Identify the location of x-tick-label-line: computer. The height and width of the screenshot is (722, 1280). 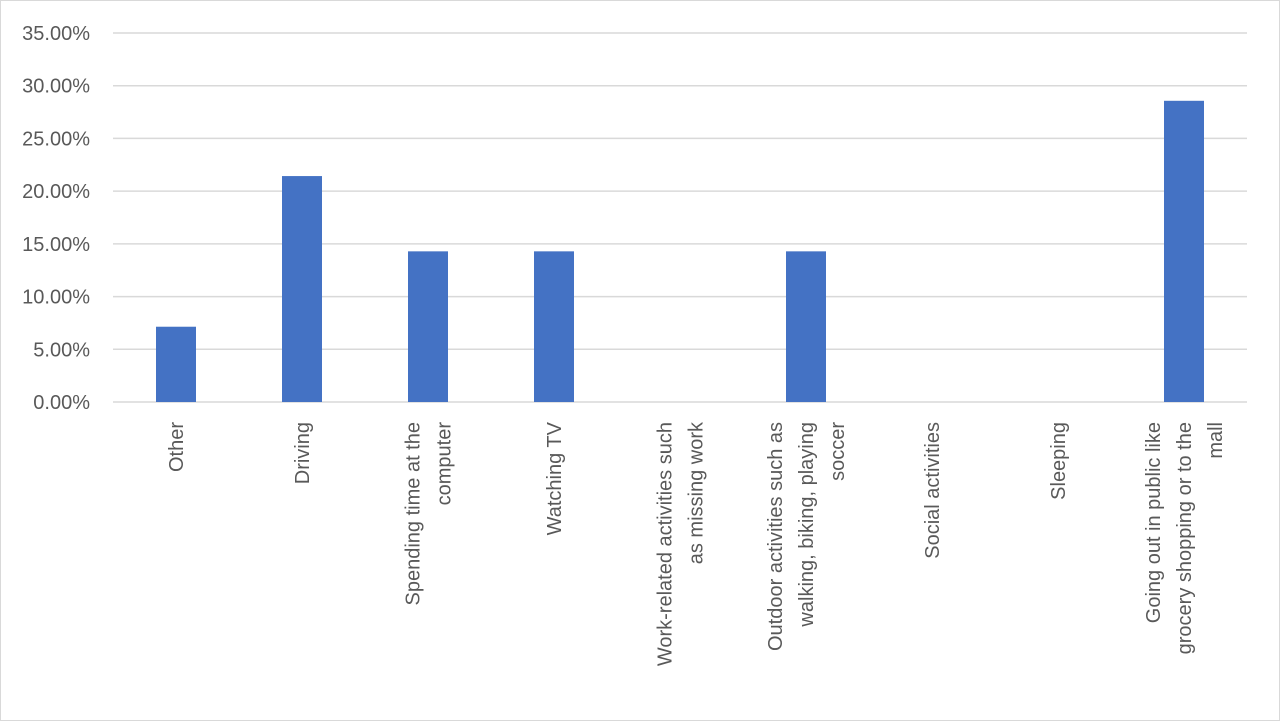
(445, 464).